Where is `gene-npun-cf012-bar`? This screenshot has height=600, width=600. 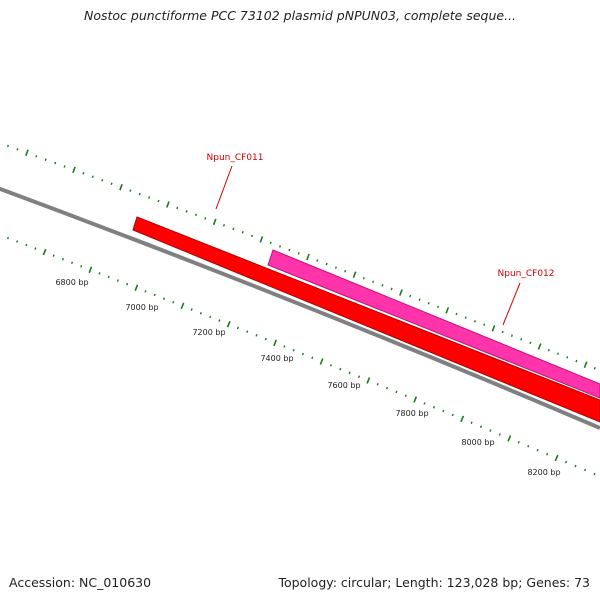
gene-npun-cf012-bar is located at coordinates (433, 324).